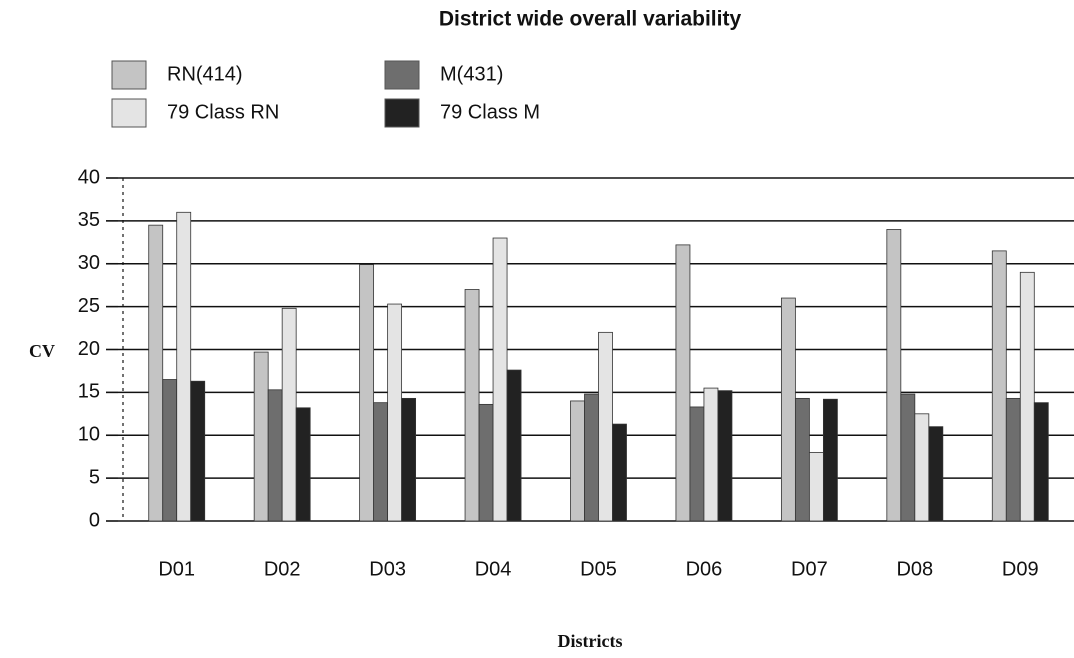 The height and width of the screenshot is (658, 1074). I want to click on y-tick-label: 25, so click(89, 306).